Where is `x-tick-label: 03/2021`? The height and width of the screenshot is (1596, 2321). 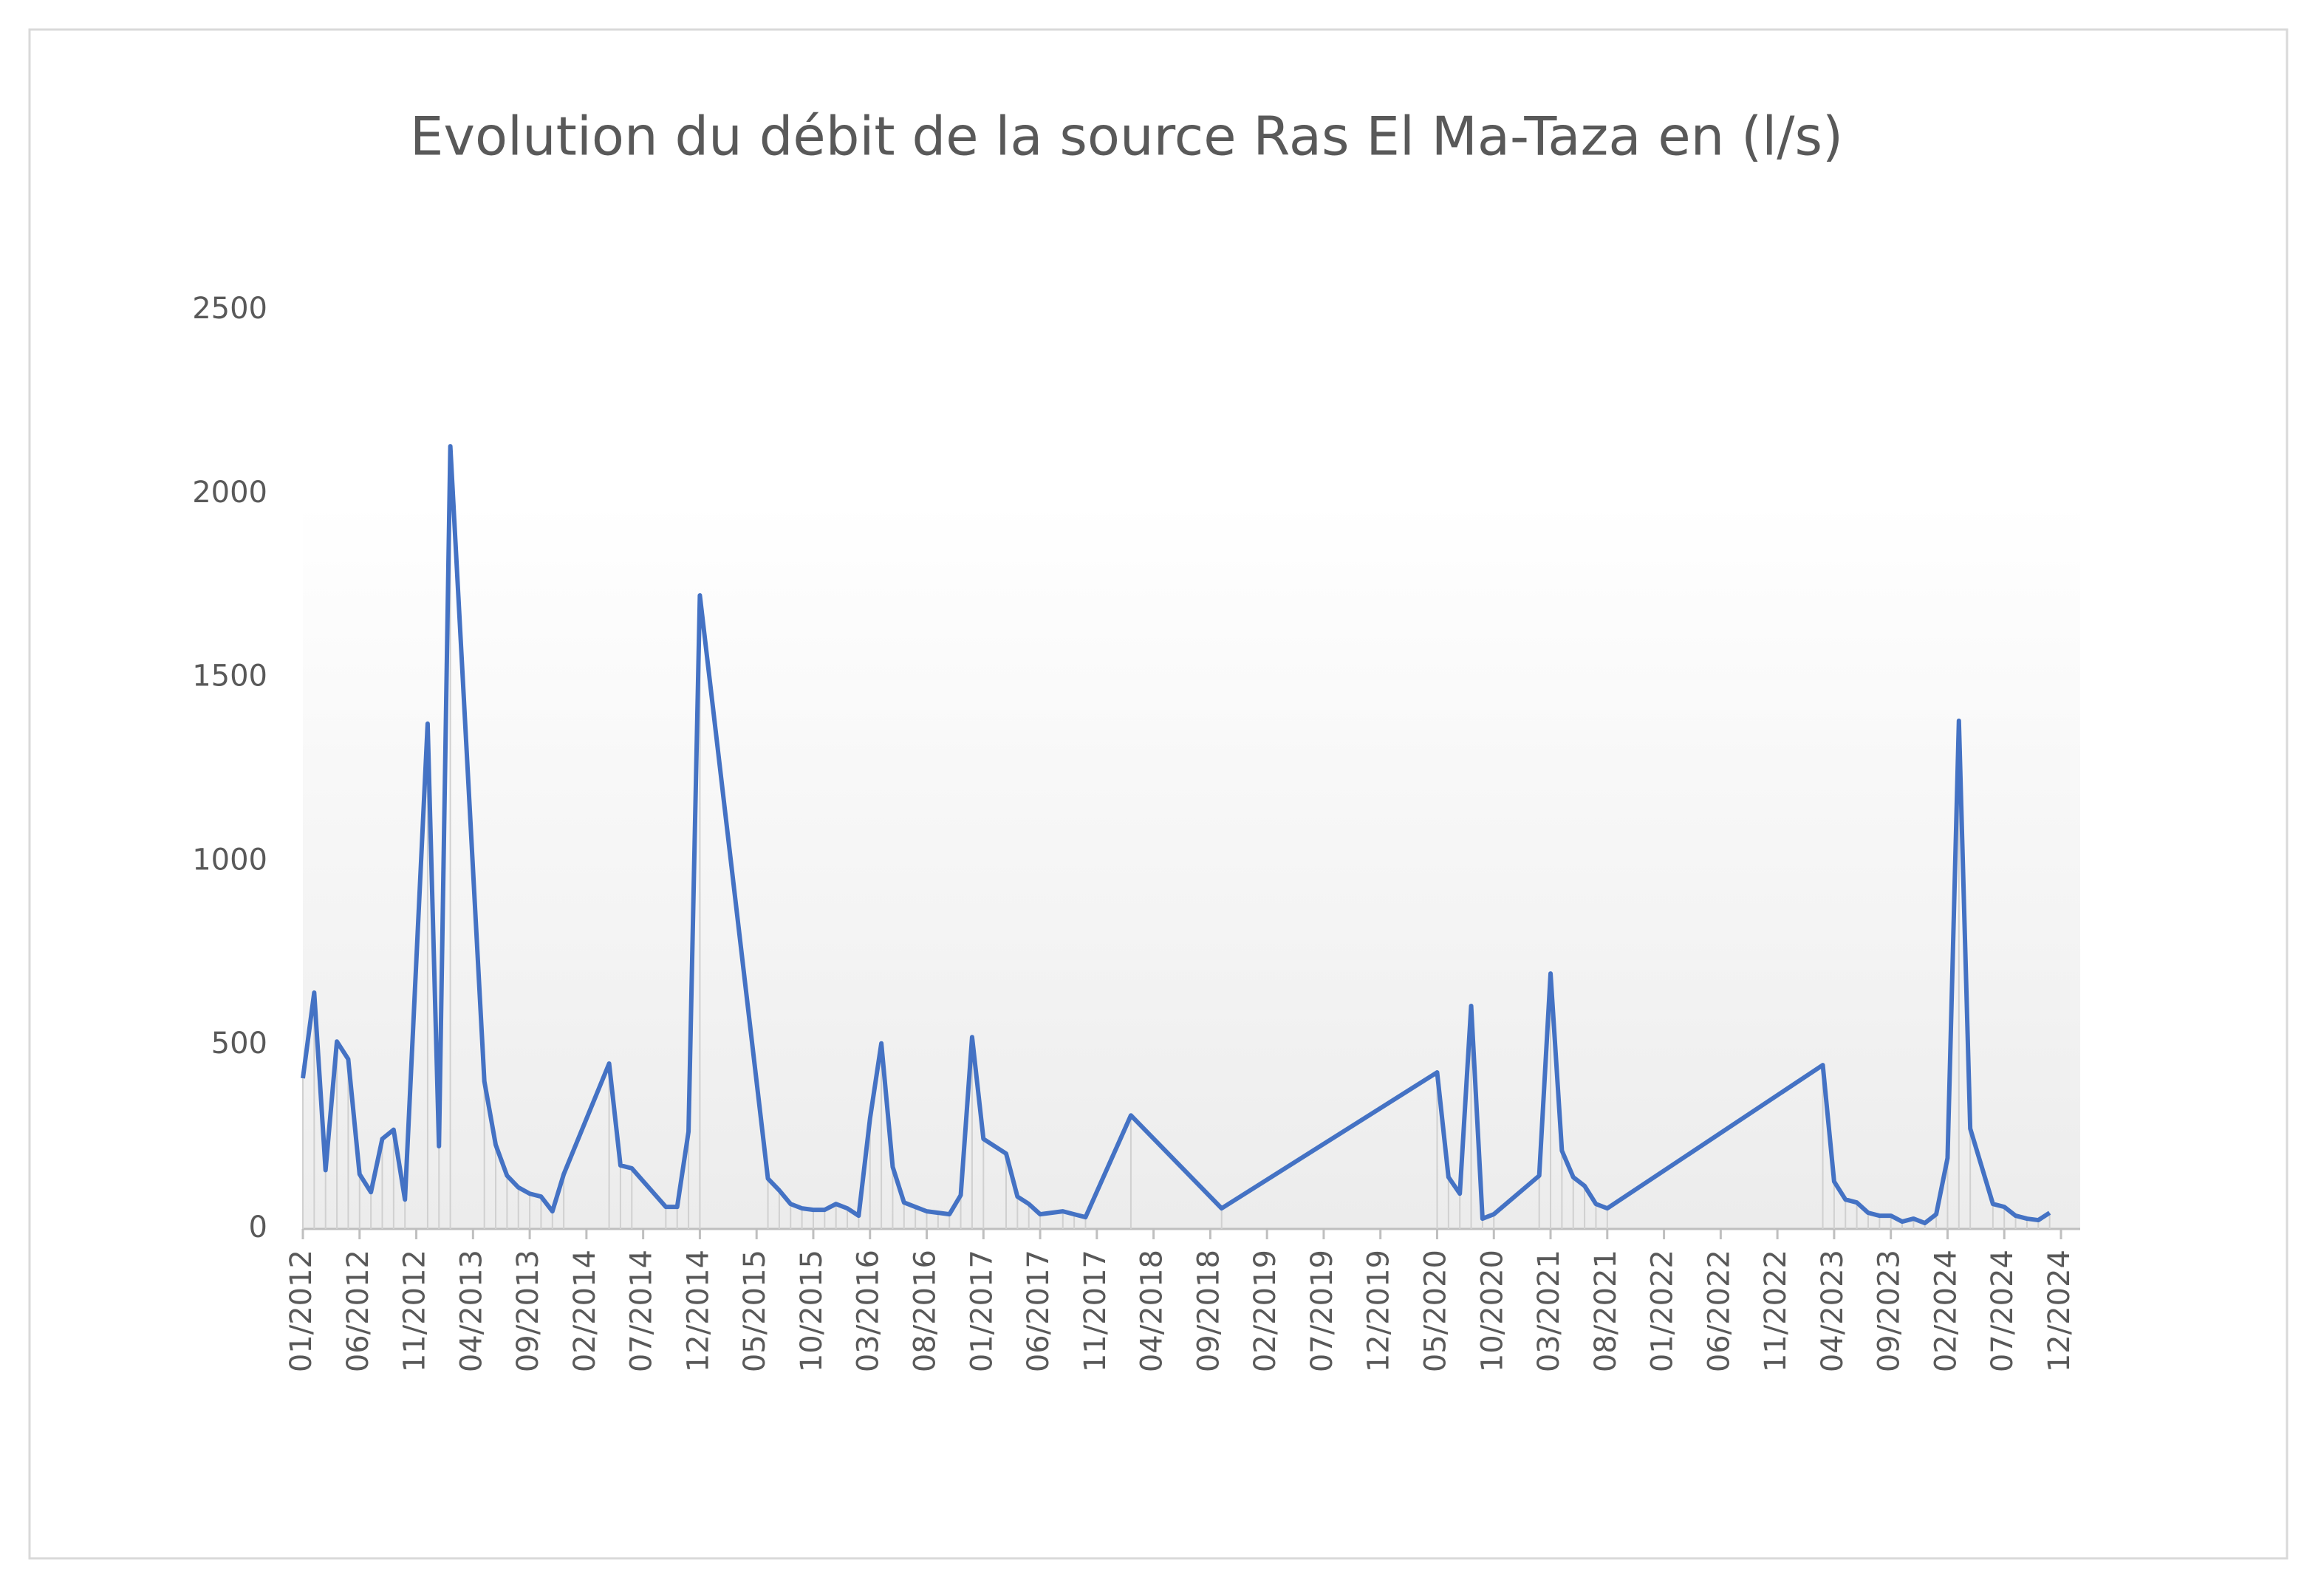
x-tick-label: 03/2021 is located at coordinates (1549, 1311).